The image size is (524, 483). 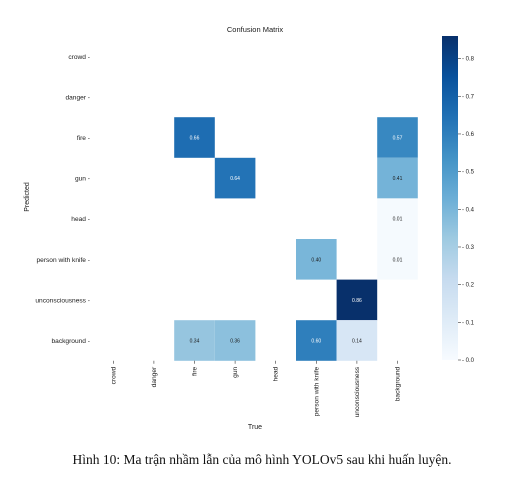 What do you see at coordinates (468, 361) in the screenshot?
I see `colorbar-tick-label: - 0.0` at bounding box center [468, 361].